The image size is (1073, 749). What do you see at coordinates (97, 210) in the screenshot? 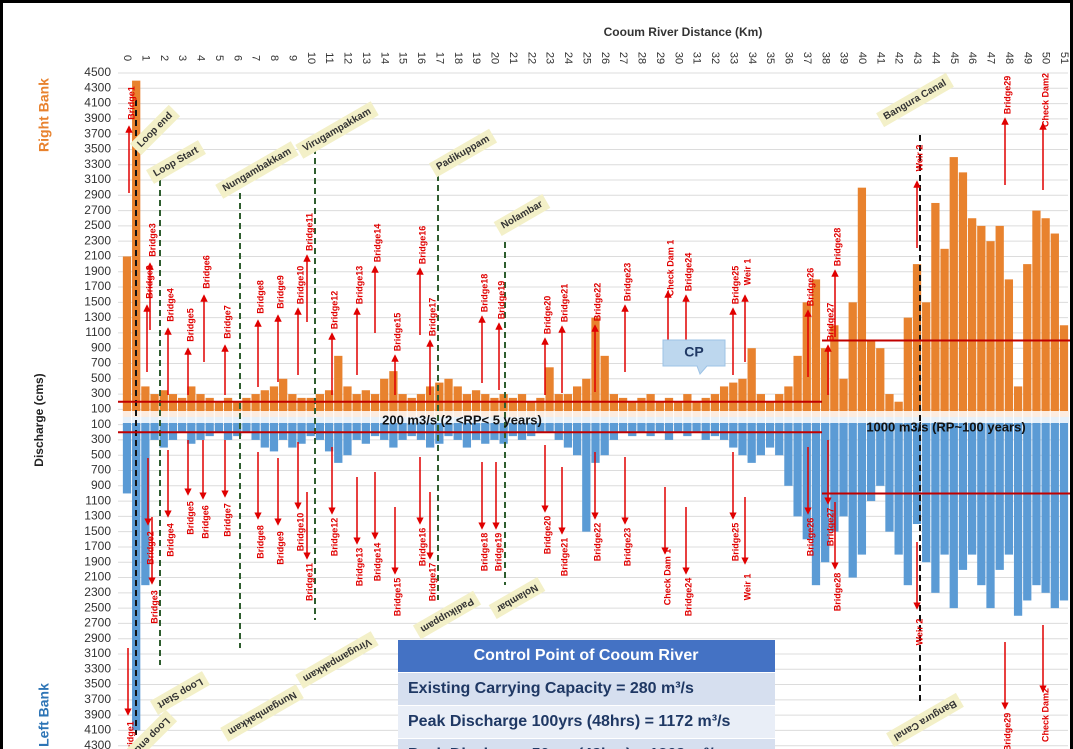
I see `y-tick-label: 2700` at bounding box center [97, 210].